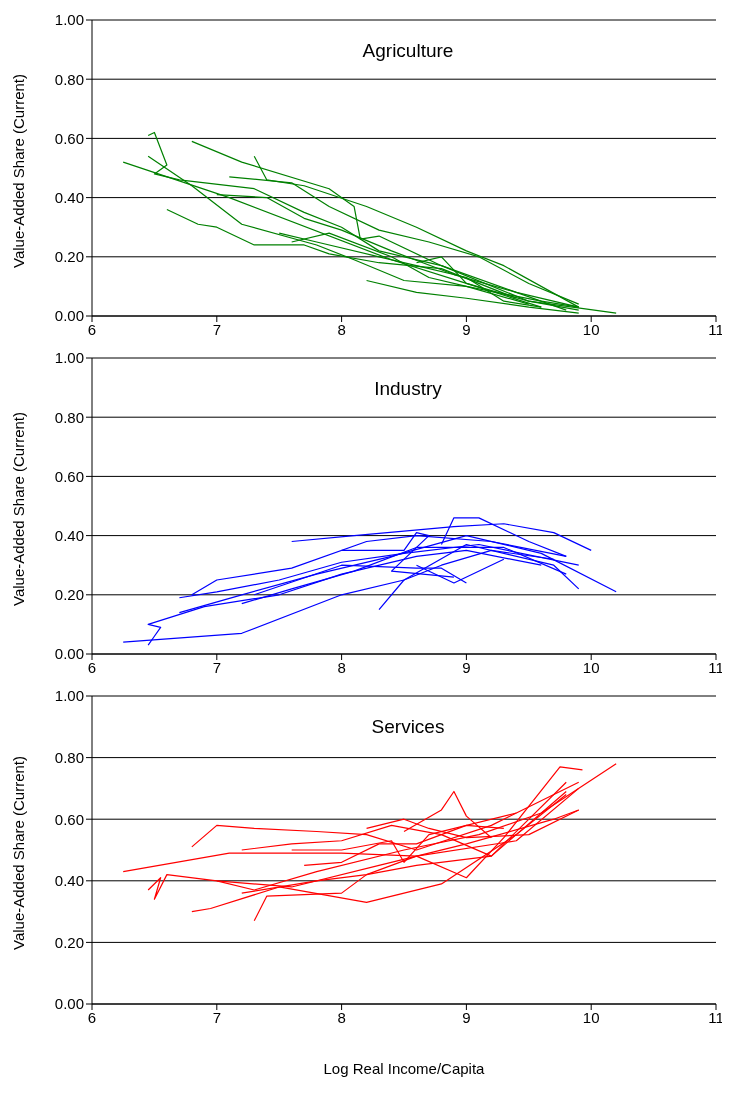  Describe the element at coordinates (408, 727) in the screenshot. I see `text: Services` at that location.